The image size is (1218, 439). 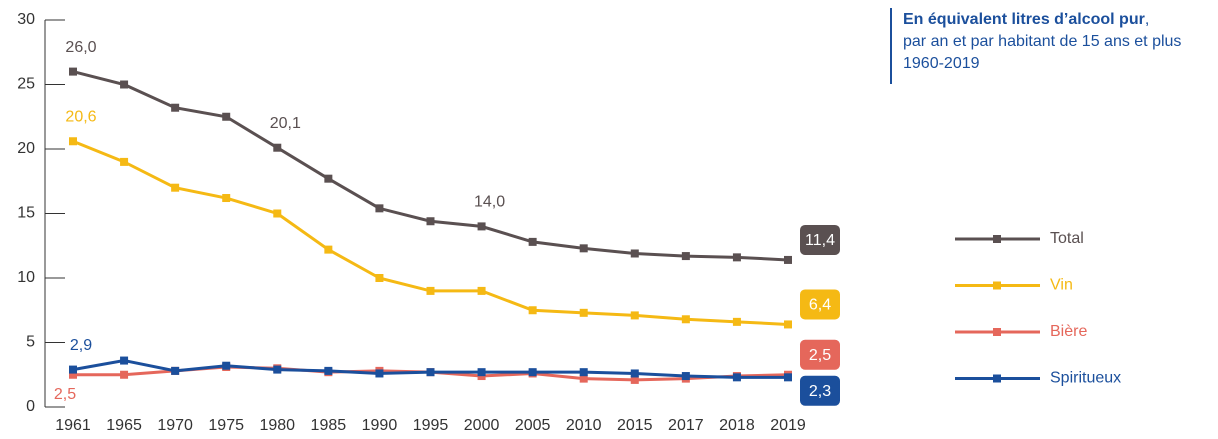 I want to click on note-rest: ,, so click(x=1147, y=19).